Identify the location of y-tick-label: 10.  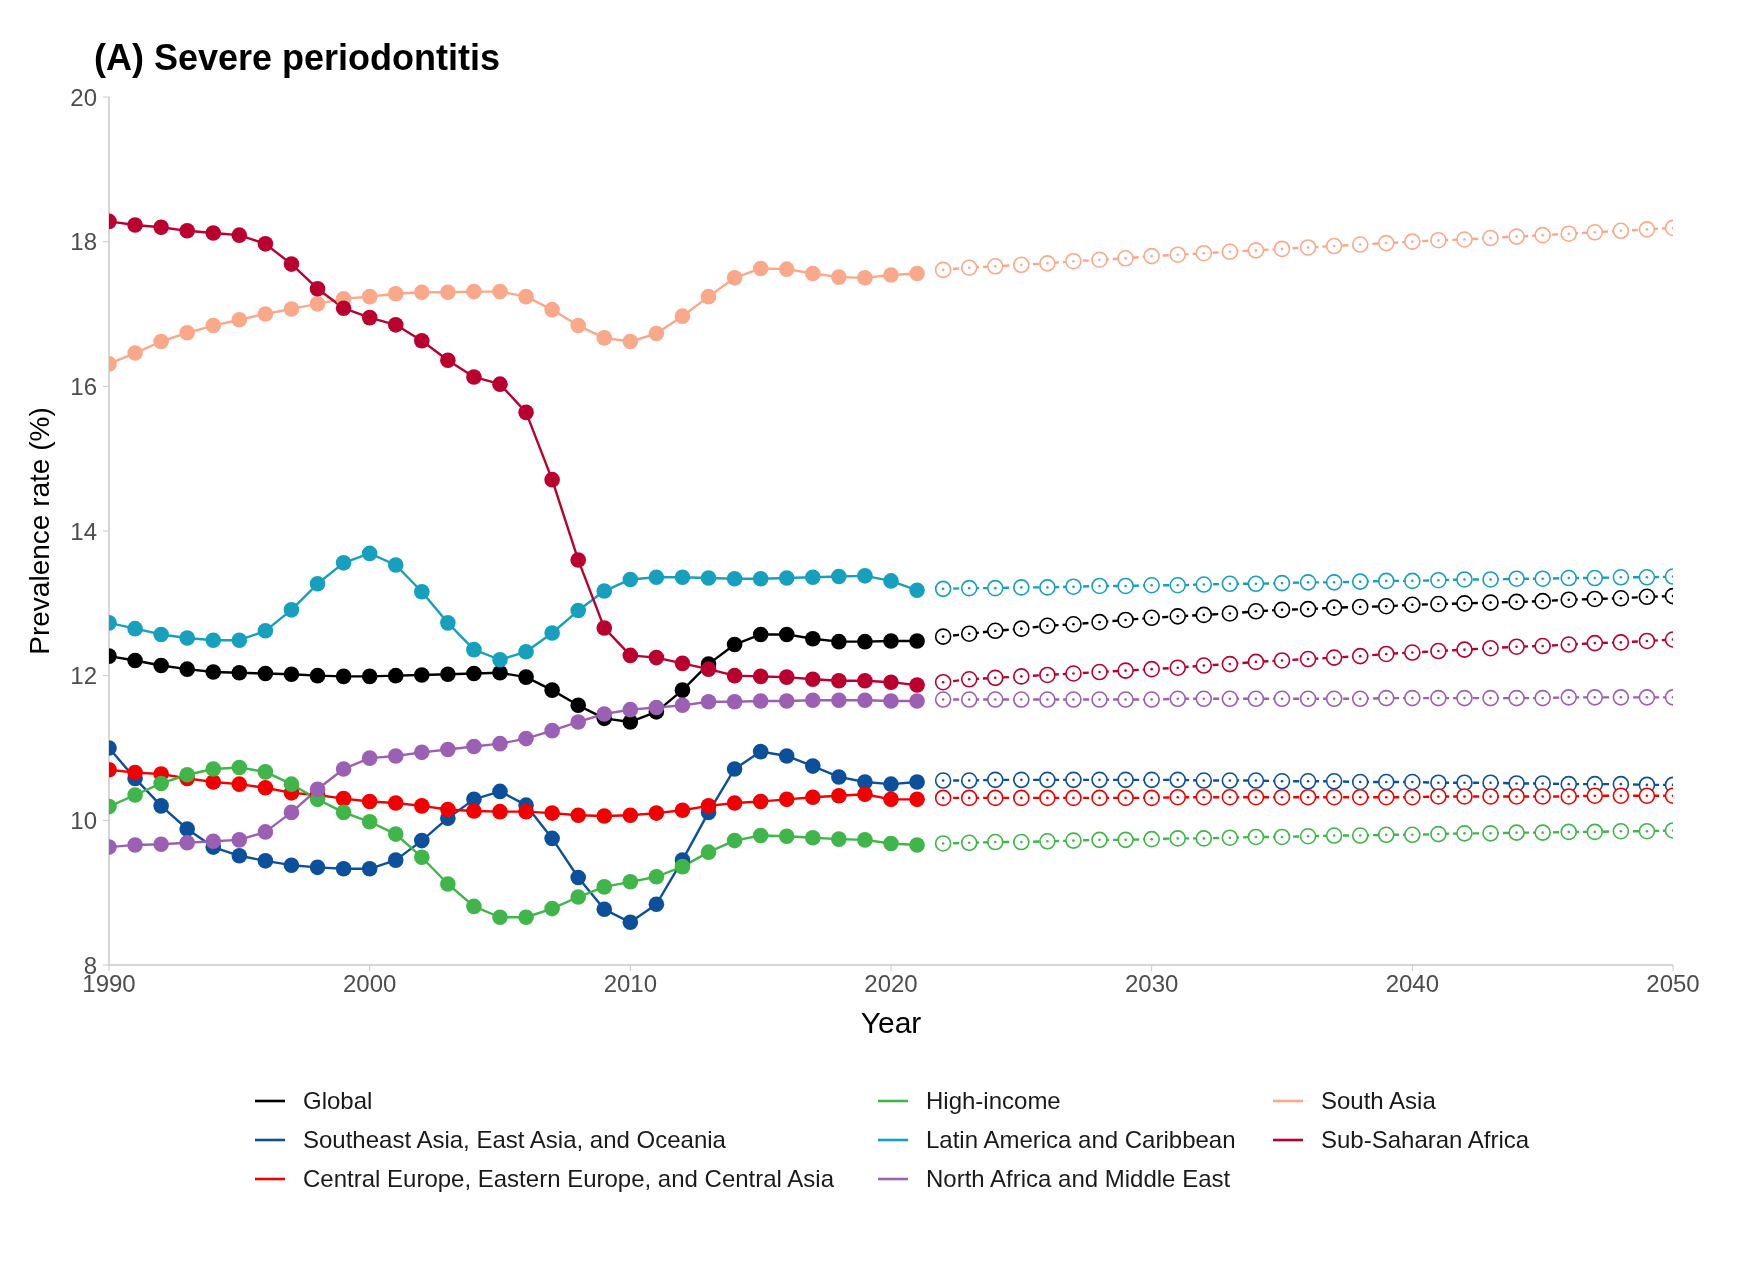
(83, 820).